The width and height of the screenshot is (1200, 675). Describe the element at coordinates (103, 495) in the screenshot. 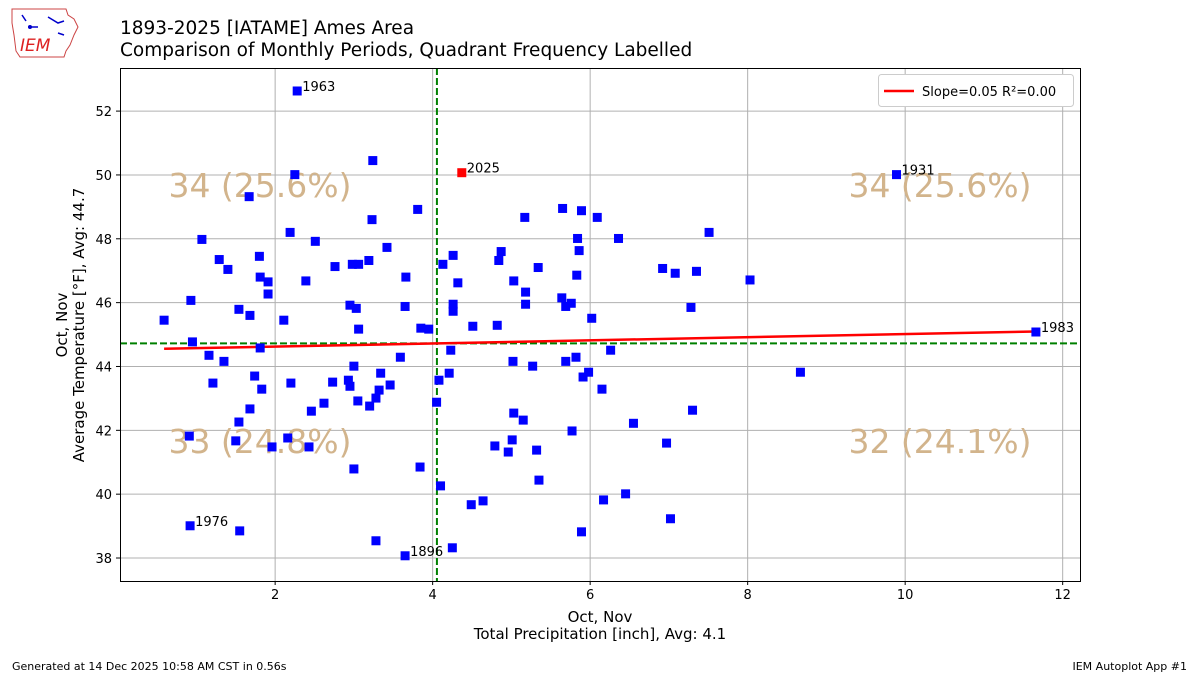

I see `y-tick-label: 40` at that location.